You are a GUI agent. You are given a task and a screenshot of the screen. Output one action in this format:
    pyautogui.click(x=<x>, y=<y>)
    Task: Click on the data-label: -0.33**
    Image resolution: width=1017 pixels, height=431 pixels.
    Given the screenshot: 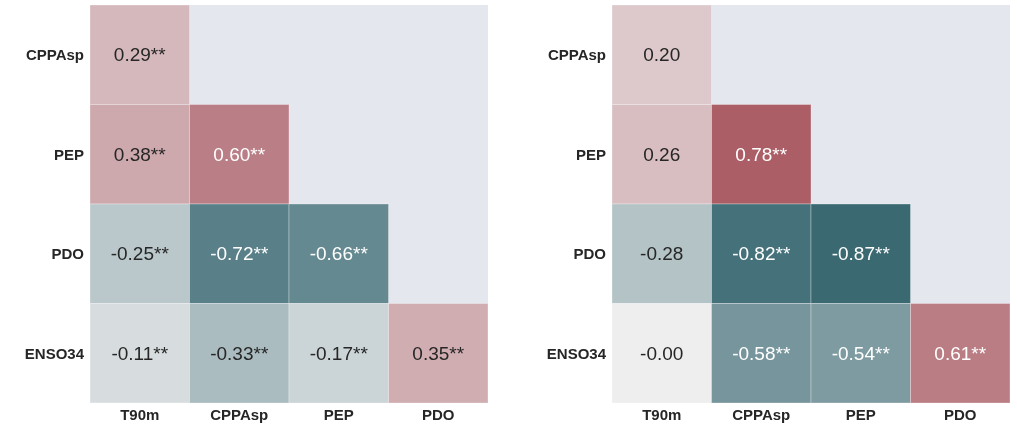 What is the action you would take?
    pyautogui.click(x=239, y=353)
    